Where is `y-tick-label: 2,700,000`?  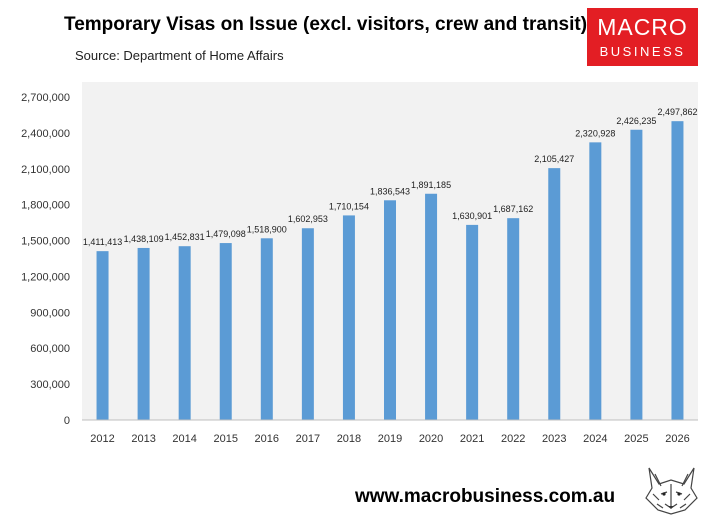 y-tick-label: 2,700,000 is located at coordinates (45, 98).